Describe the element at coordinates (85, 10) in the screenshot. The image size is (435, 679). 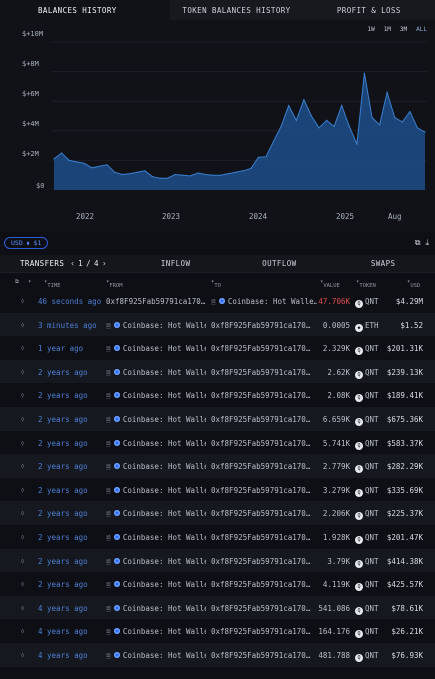
I see `tab-balances-history: BALANCES HISTORY` at that location.